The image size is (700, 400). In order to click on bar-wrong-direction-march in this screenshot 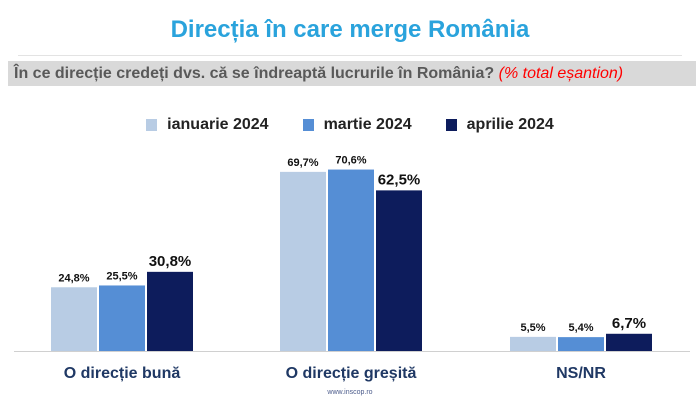, I will do `click(351, 260)`.